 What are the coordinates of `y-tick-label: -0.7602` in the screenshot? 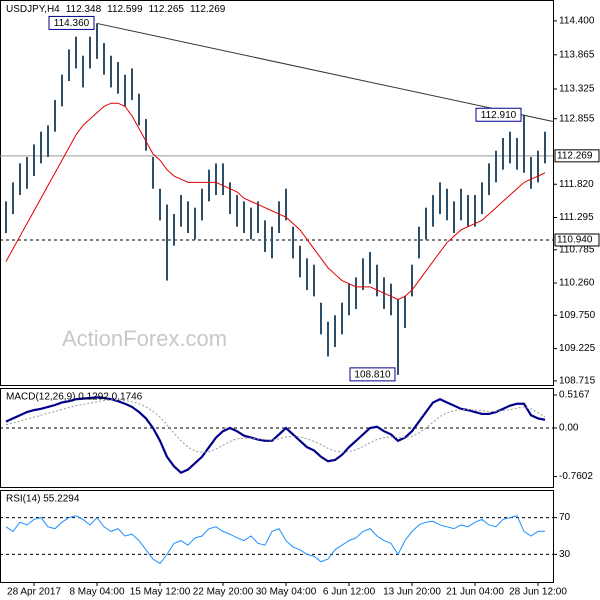 It's located at (576, 476).